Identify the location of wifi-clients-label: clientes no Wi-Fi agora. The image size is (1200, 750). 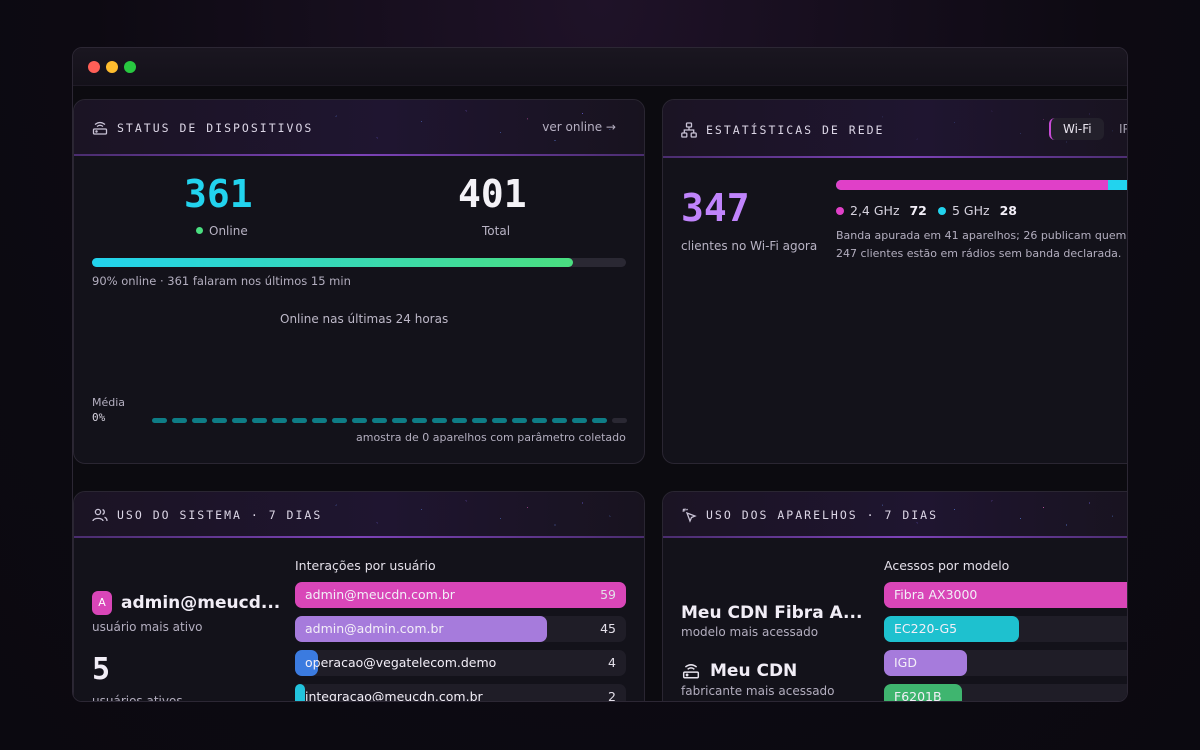
(749, 246).